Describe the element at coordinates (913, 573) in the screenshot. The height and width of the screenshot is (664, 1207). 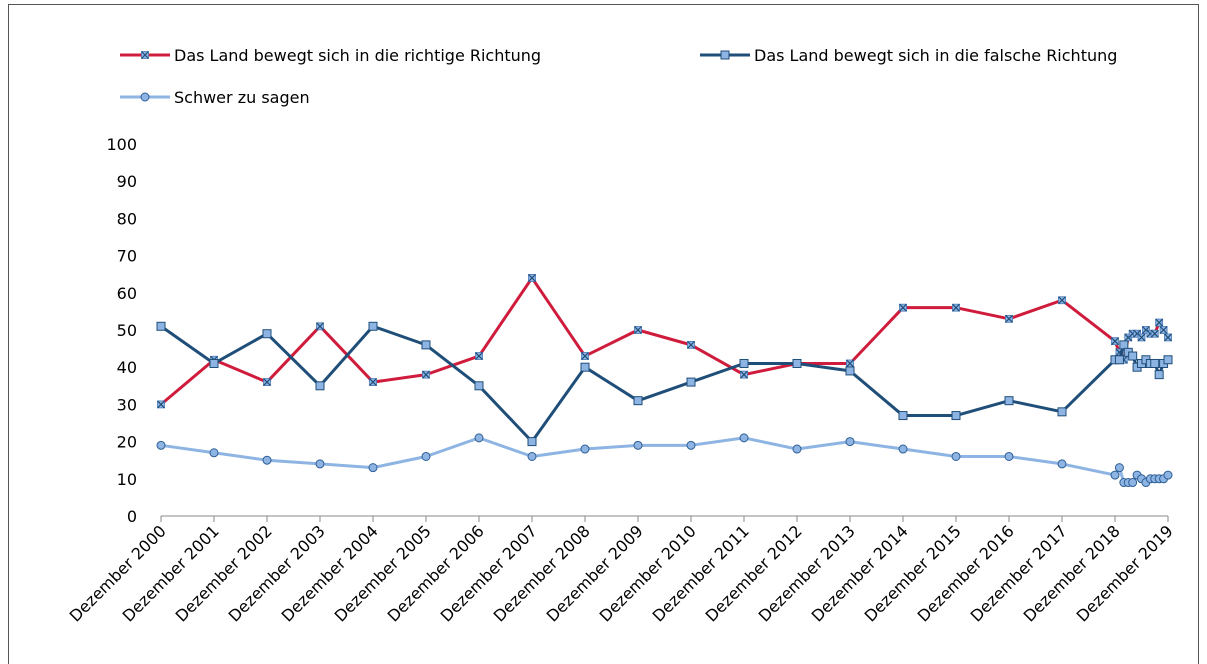
I see `x-tick-label: Dezember 2015` at that location.